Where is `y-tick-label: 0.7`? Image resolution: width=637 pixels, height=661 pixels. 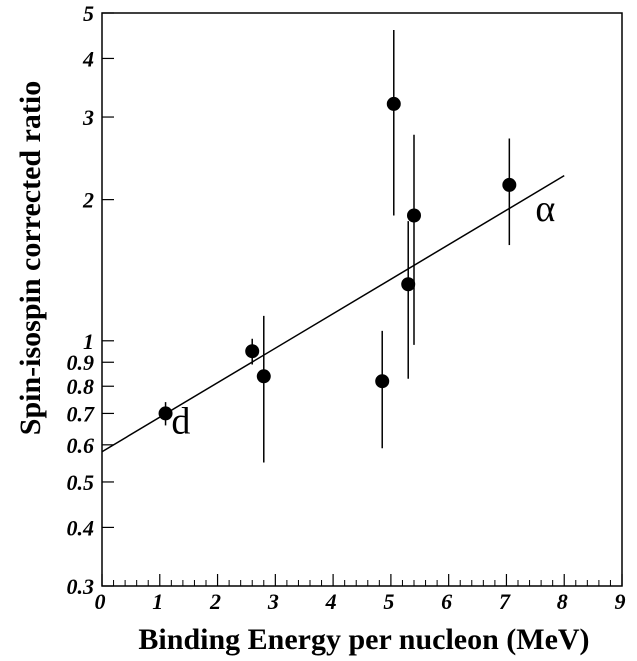
y-tick-label: 0.7 is located at coordinates (81, 413).